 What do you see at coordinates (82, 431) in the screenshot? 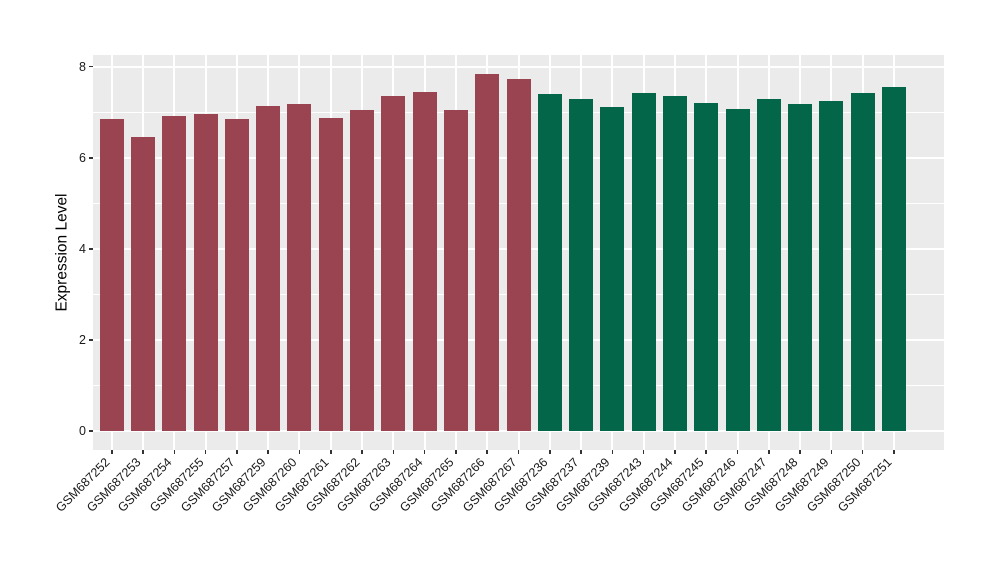
I see `y-tick-label: 0` at bounding box center [82, 431].